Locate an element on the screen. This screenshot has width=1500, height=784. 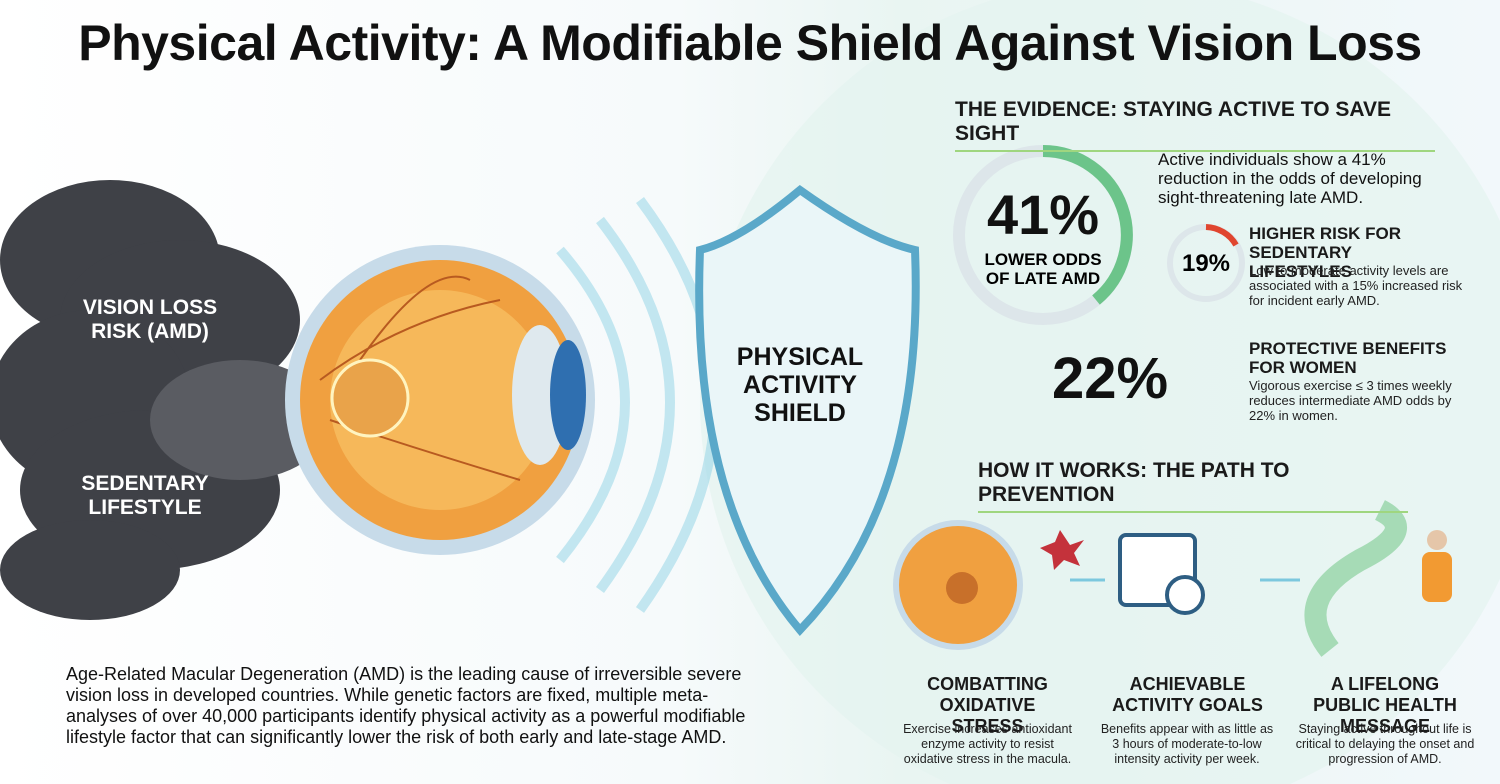
cloud-label: SEDENTARY LIFESTYLE is located at coordinates (145, 495).